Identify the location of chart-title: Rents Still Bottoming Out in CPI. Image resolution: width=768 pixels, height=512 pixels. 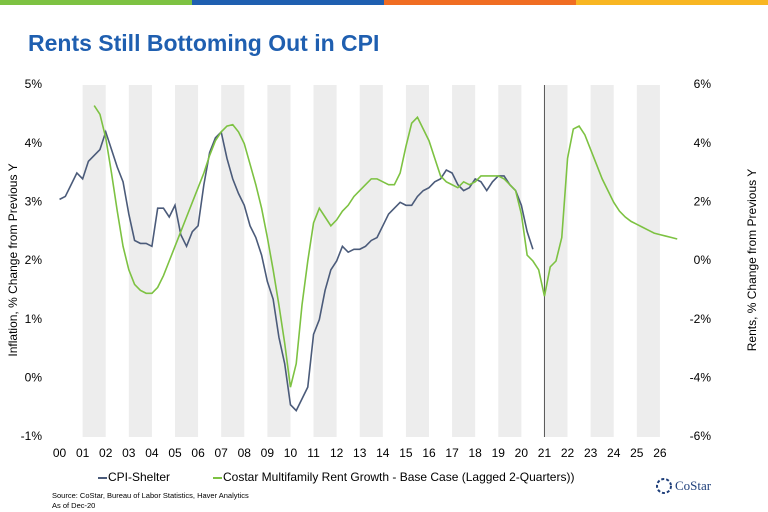
(203, 43).